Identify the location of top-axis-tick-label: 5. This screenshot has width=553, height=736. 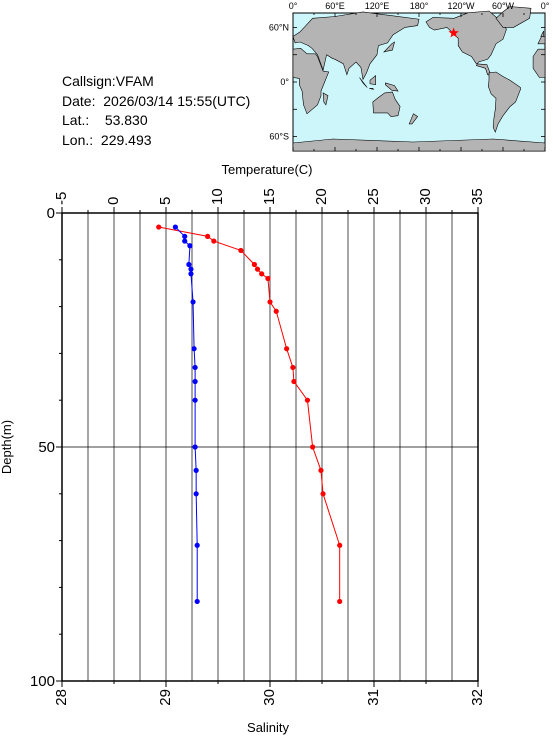
(165, 201).